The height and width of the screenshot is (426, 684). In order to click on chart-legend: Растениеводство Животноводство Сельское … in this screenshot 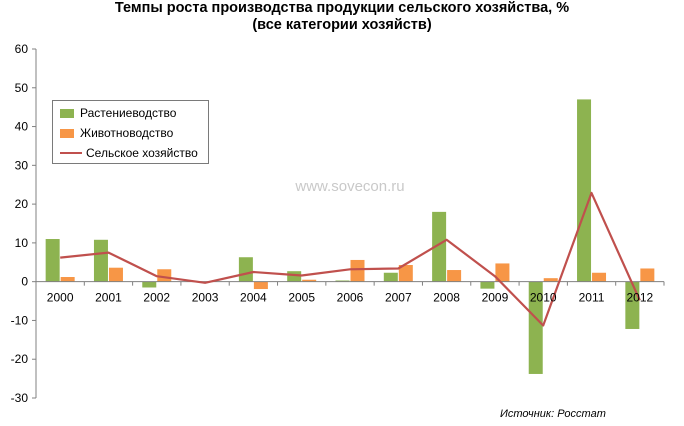, I will do `click(130, 132)`.